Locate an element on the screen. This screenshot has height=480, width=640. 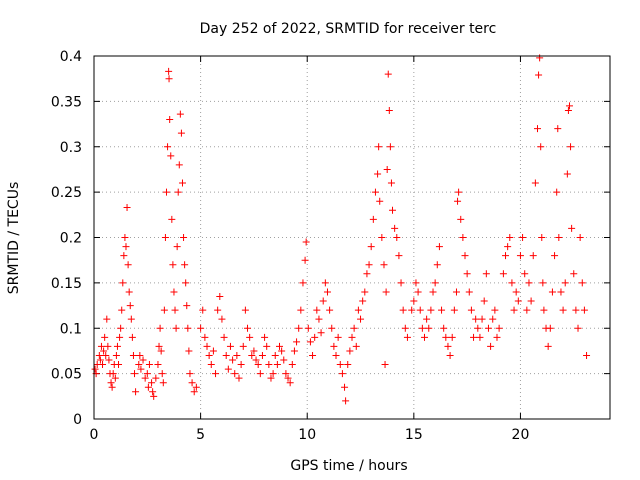
y-tick-label: 0.25 is located at coordinates (66, 193).